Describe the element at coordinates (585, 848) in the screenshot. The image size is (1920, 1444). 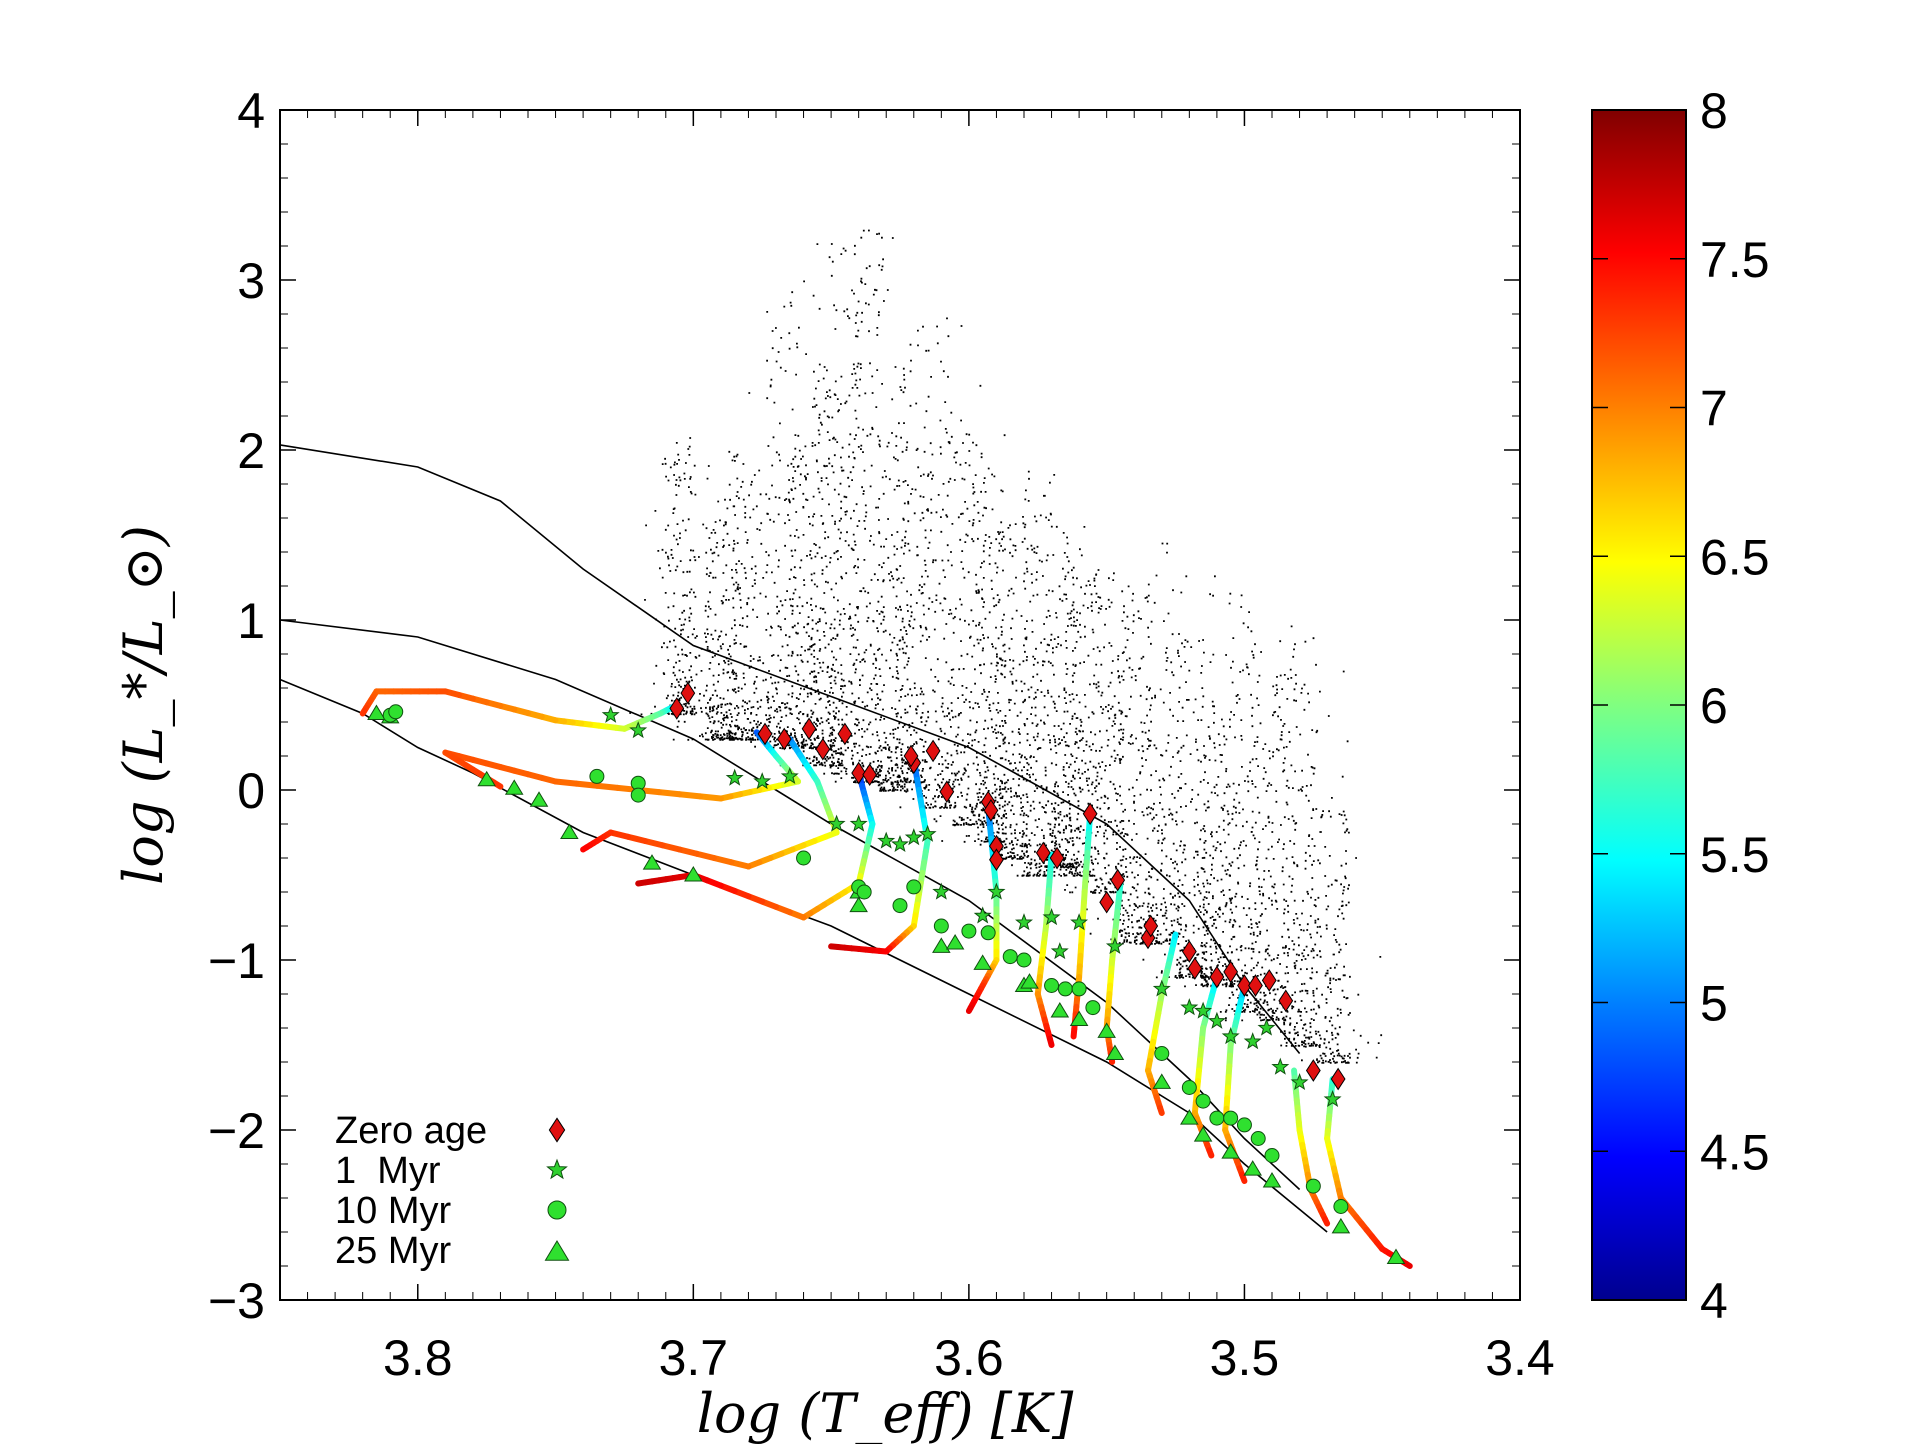
I see `track-T3-segment` at that location.